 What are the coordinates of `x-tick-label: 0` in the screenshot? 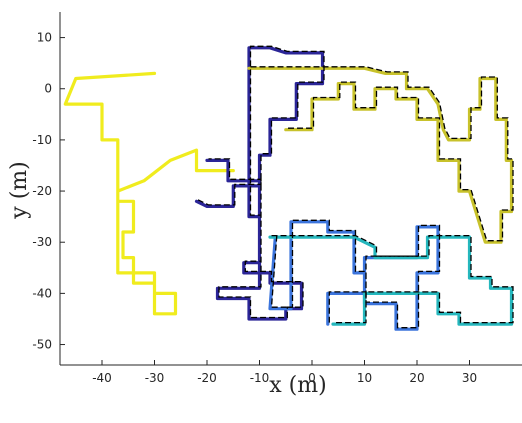 It's located at (312, 378).